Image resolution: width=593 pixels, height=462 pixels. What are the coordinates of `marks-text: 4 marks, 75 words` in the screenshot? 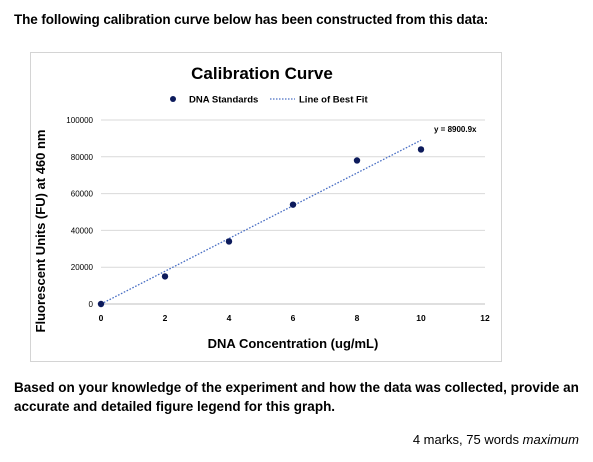 It's located at (467, 439).